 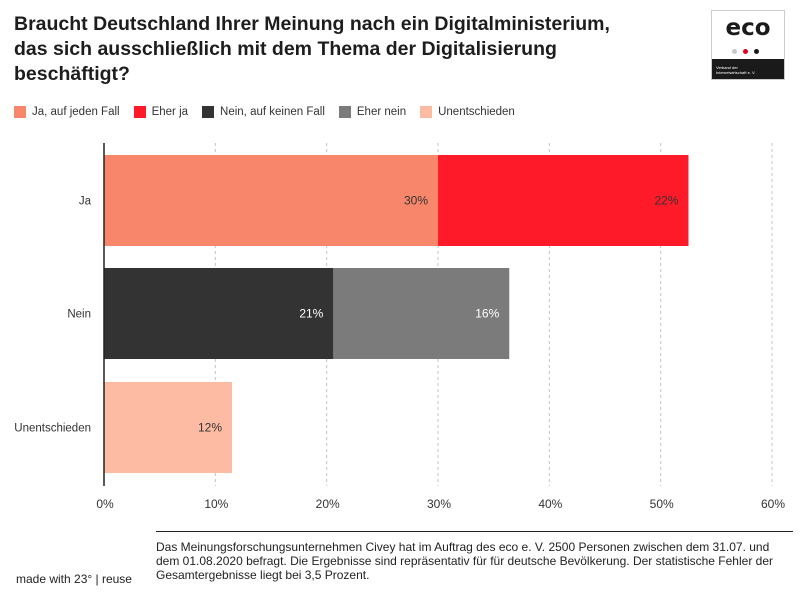 I want to click on logo-subtitle-line: Internetwirtschaft e. V., so click(x=736, y=72).